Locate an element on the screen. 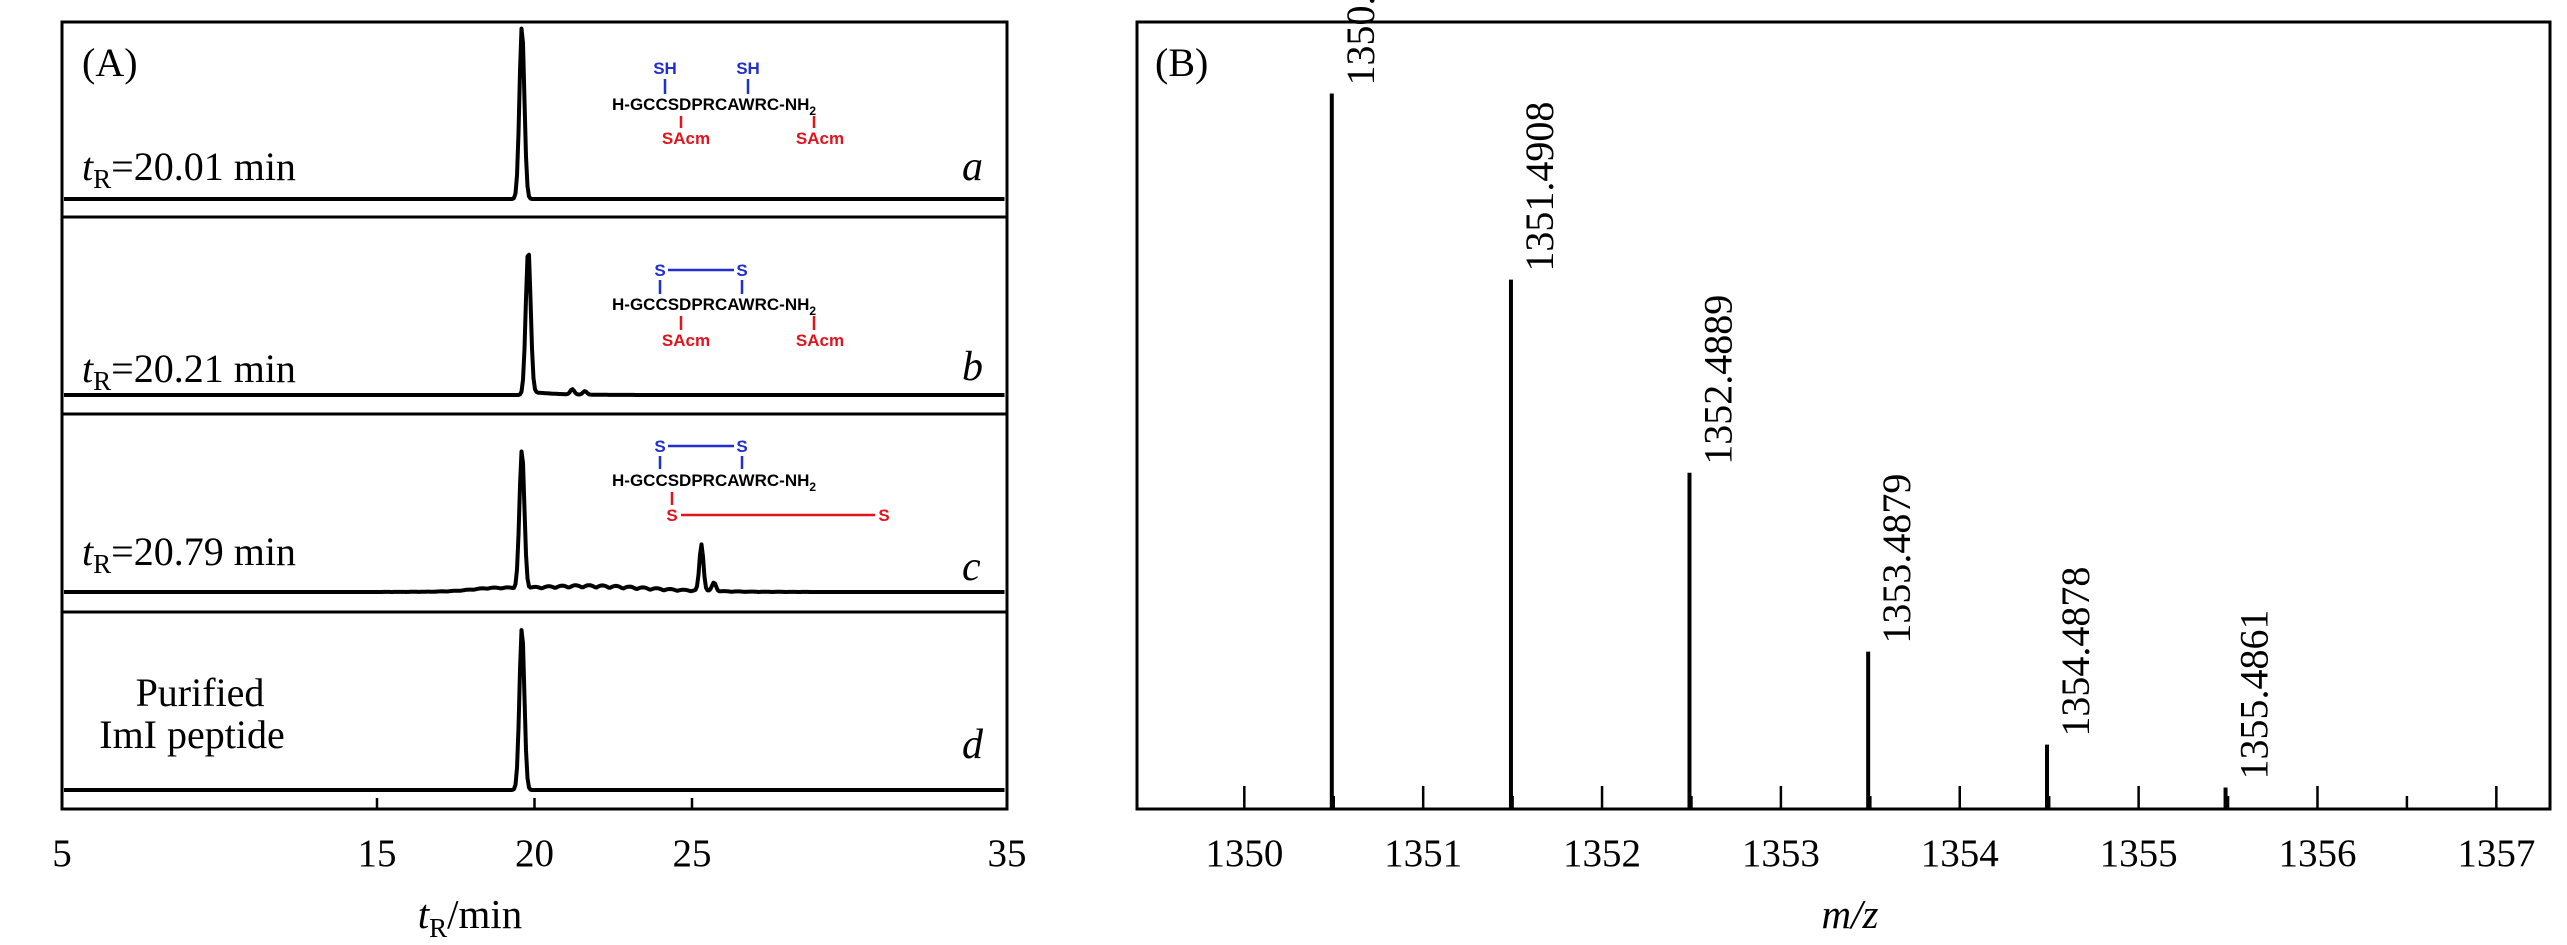 Image resolution: width=2567 pixels, height=945 pixels. panel-a-tag: (A) is located at coordinates (110, 62).